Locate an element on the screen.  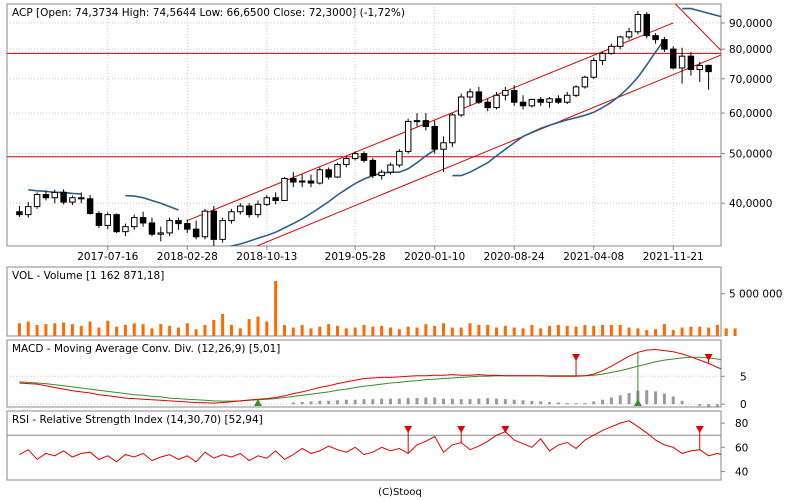
time-tick-label: 2020-01-10 is located at coordinates (434, 257).